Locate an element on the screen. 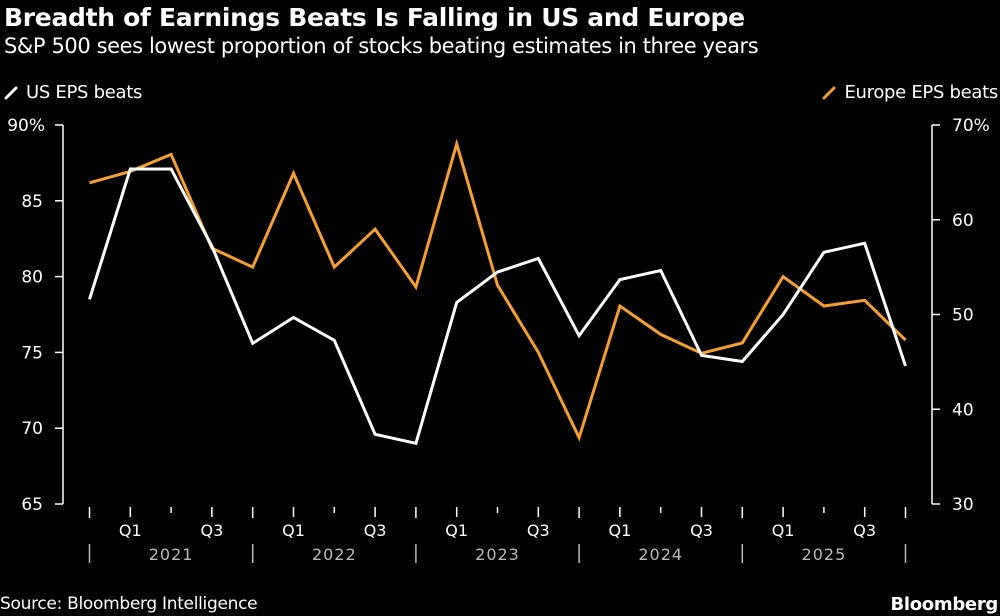  legend-label-europe: Europe EPS beats is located at coordinates (921, 92).